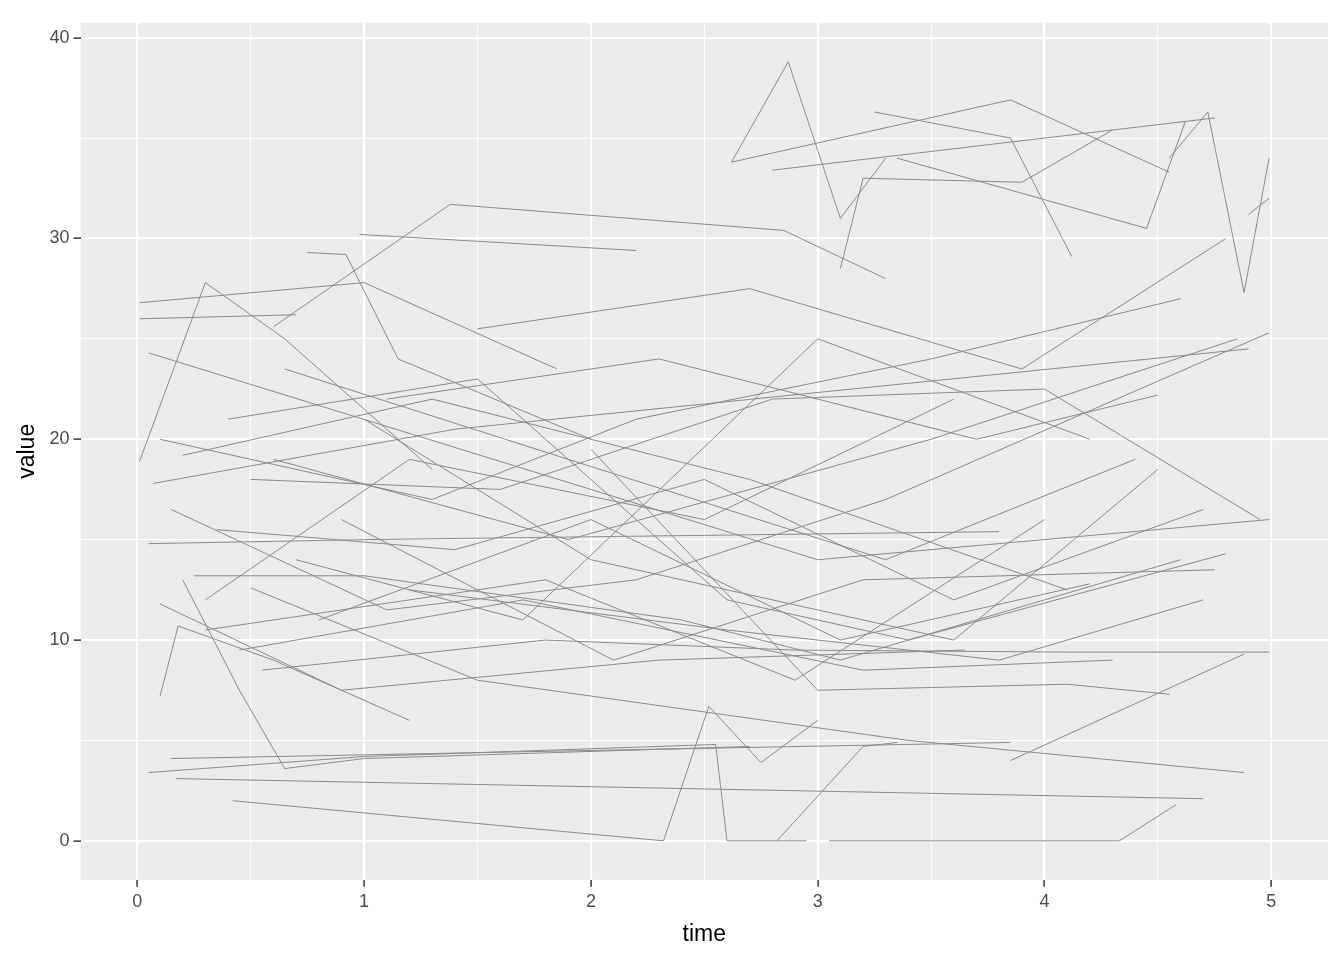 This screenshot has height=960, width=1344. Describe the element at coordinates (59, 438) in the screenshot. I see `y-tick-label: 20` at that location.